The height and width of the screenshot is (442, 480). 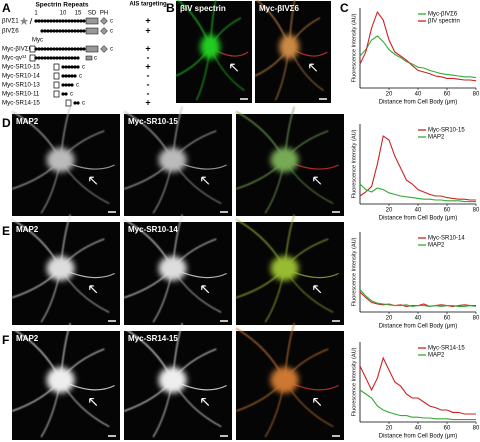 What do you see at coordinates (446, 131) in the screenshot?
I see `legend-label: Myc-SR10-15` at bounding box center [446, 131].